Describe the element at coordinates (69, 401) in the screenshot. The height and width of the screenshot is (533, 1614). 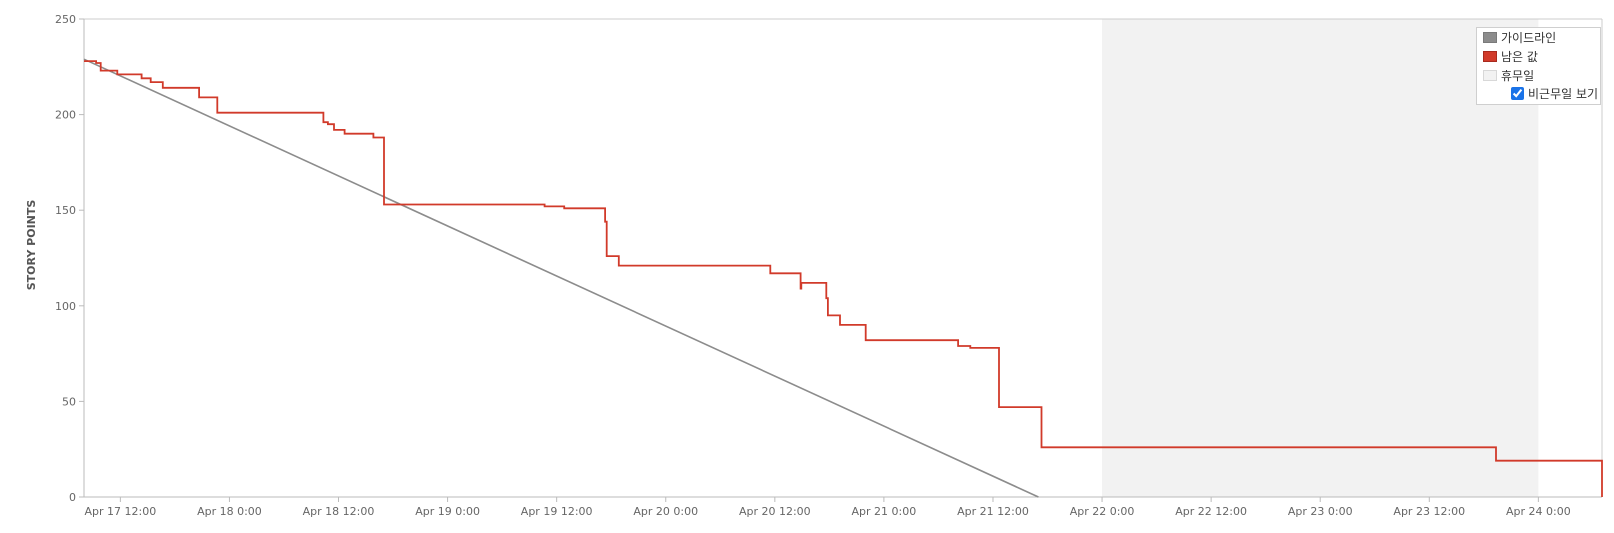
I see `y-tick-label: 50` at that location.